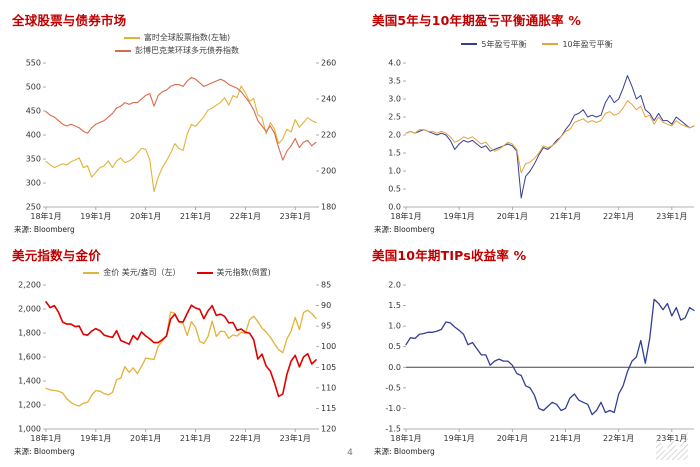  What do you see at coordinates (328, 99) in the screenshot?
I see `svg-text: 240` at bounding box center [328, 99].